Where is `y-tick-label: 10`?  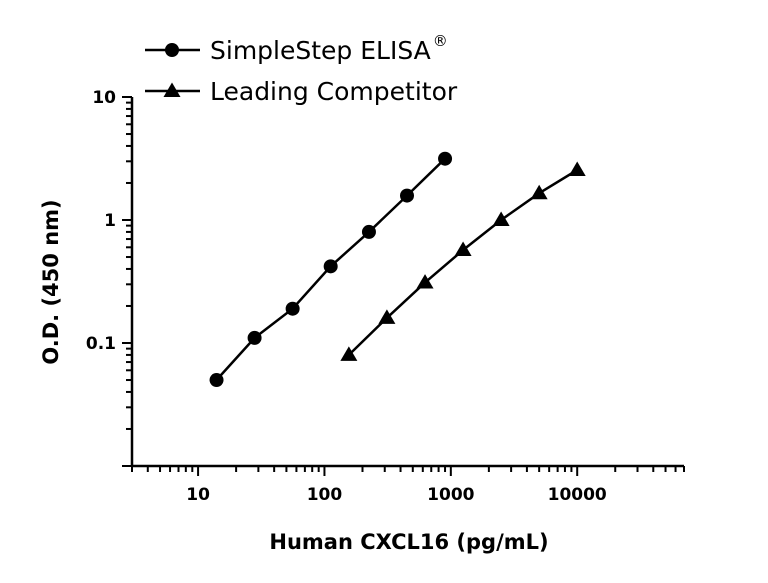
y-tick-label: 10 is located at coordinates (104, 98).